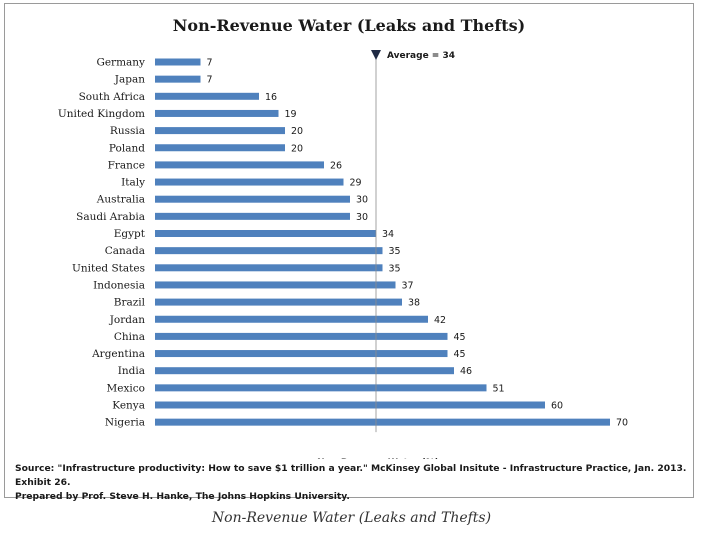 The height and width of the screenshot is (535, 703). What do you see at coordinates (130, 303) in the screenshot?
I see `category-label: Brazil` at bounding box center [130, 303].